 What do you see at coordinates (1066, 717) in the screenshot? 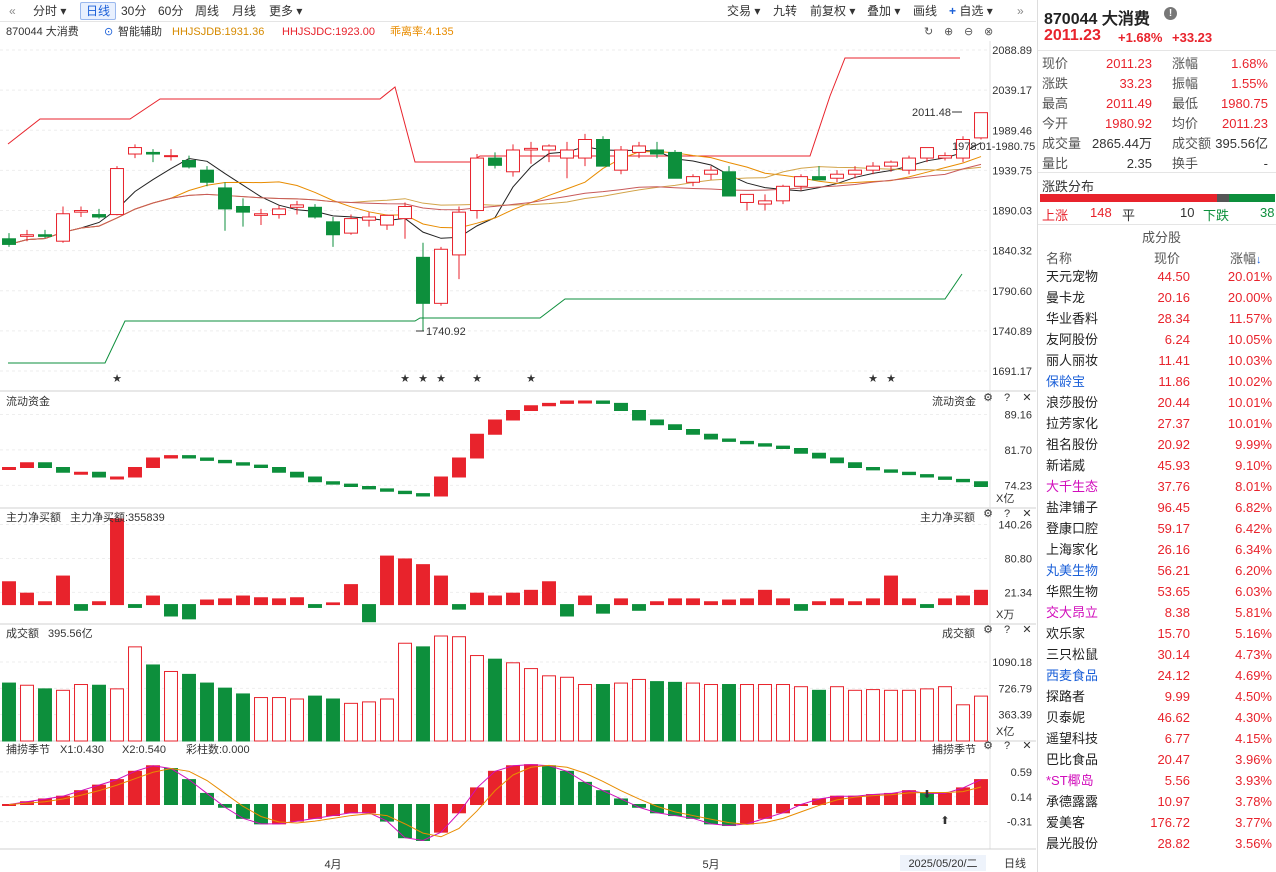
I see `stock-name: 贝泰妮` at bounding box center [1066, 717].